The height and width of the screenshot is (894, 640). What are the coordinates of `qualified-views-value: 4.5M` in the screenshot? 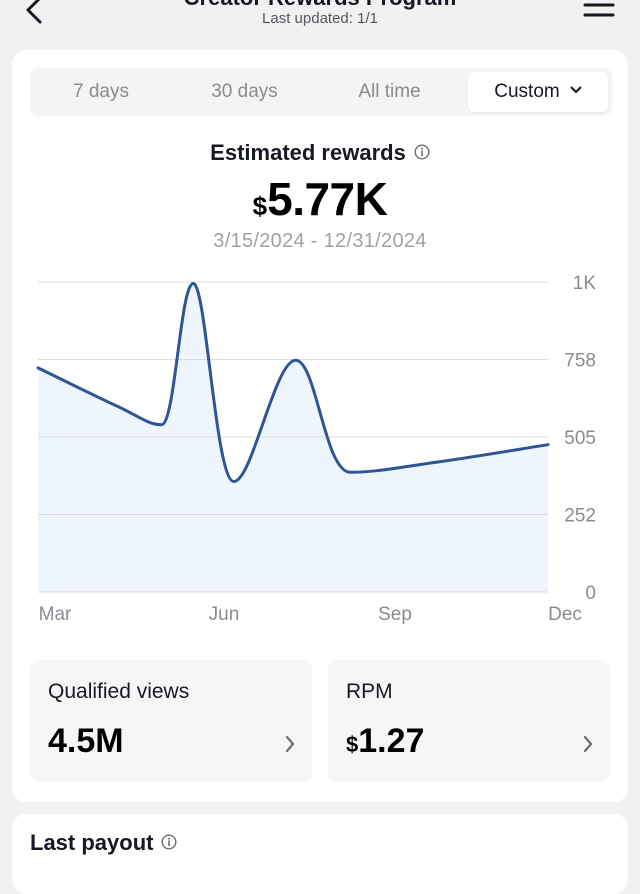 It's located at (86, 741).